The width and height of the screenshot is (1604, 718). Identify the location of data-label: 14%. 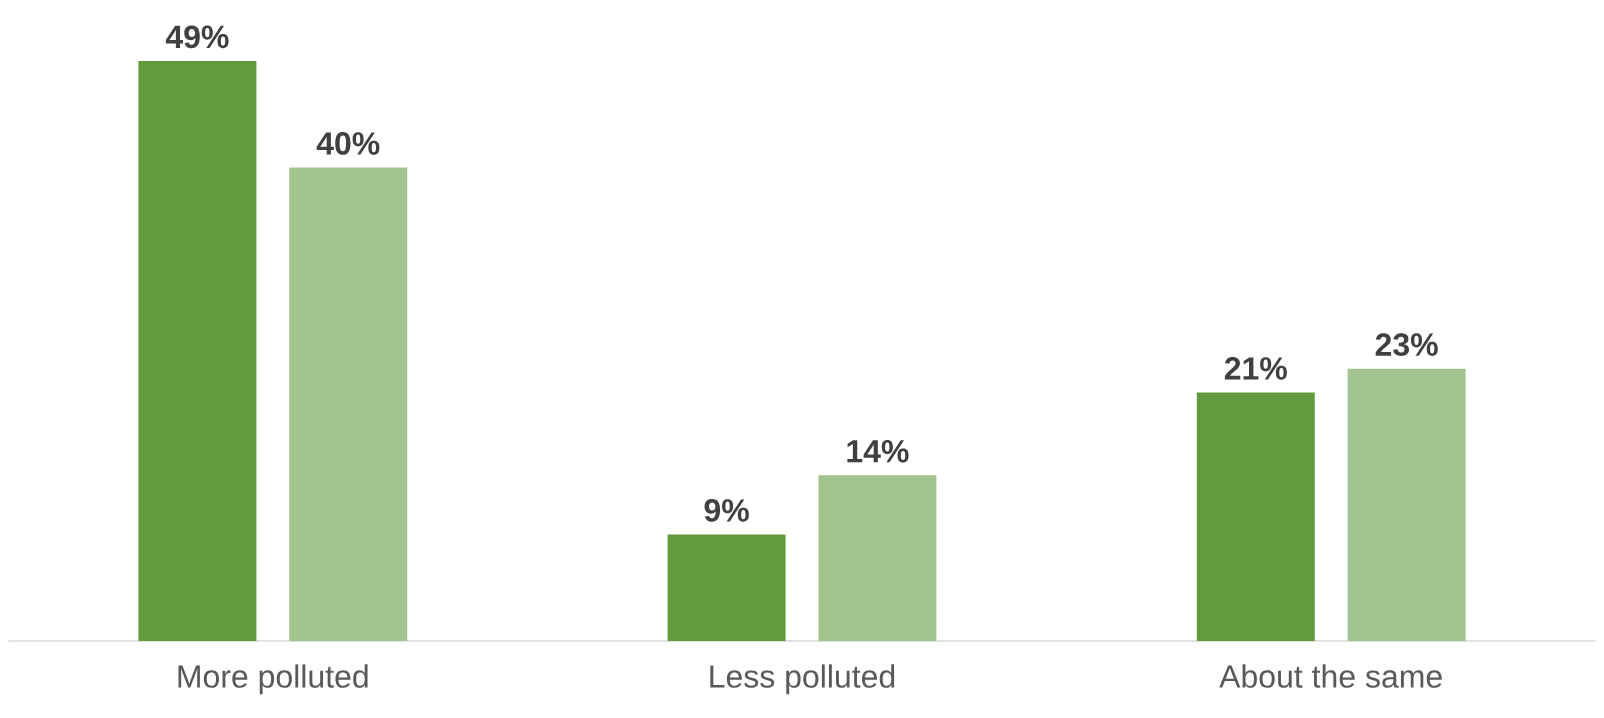
(878, 451).